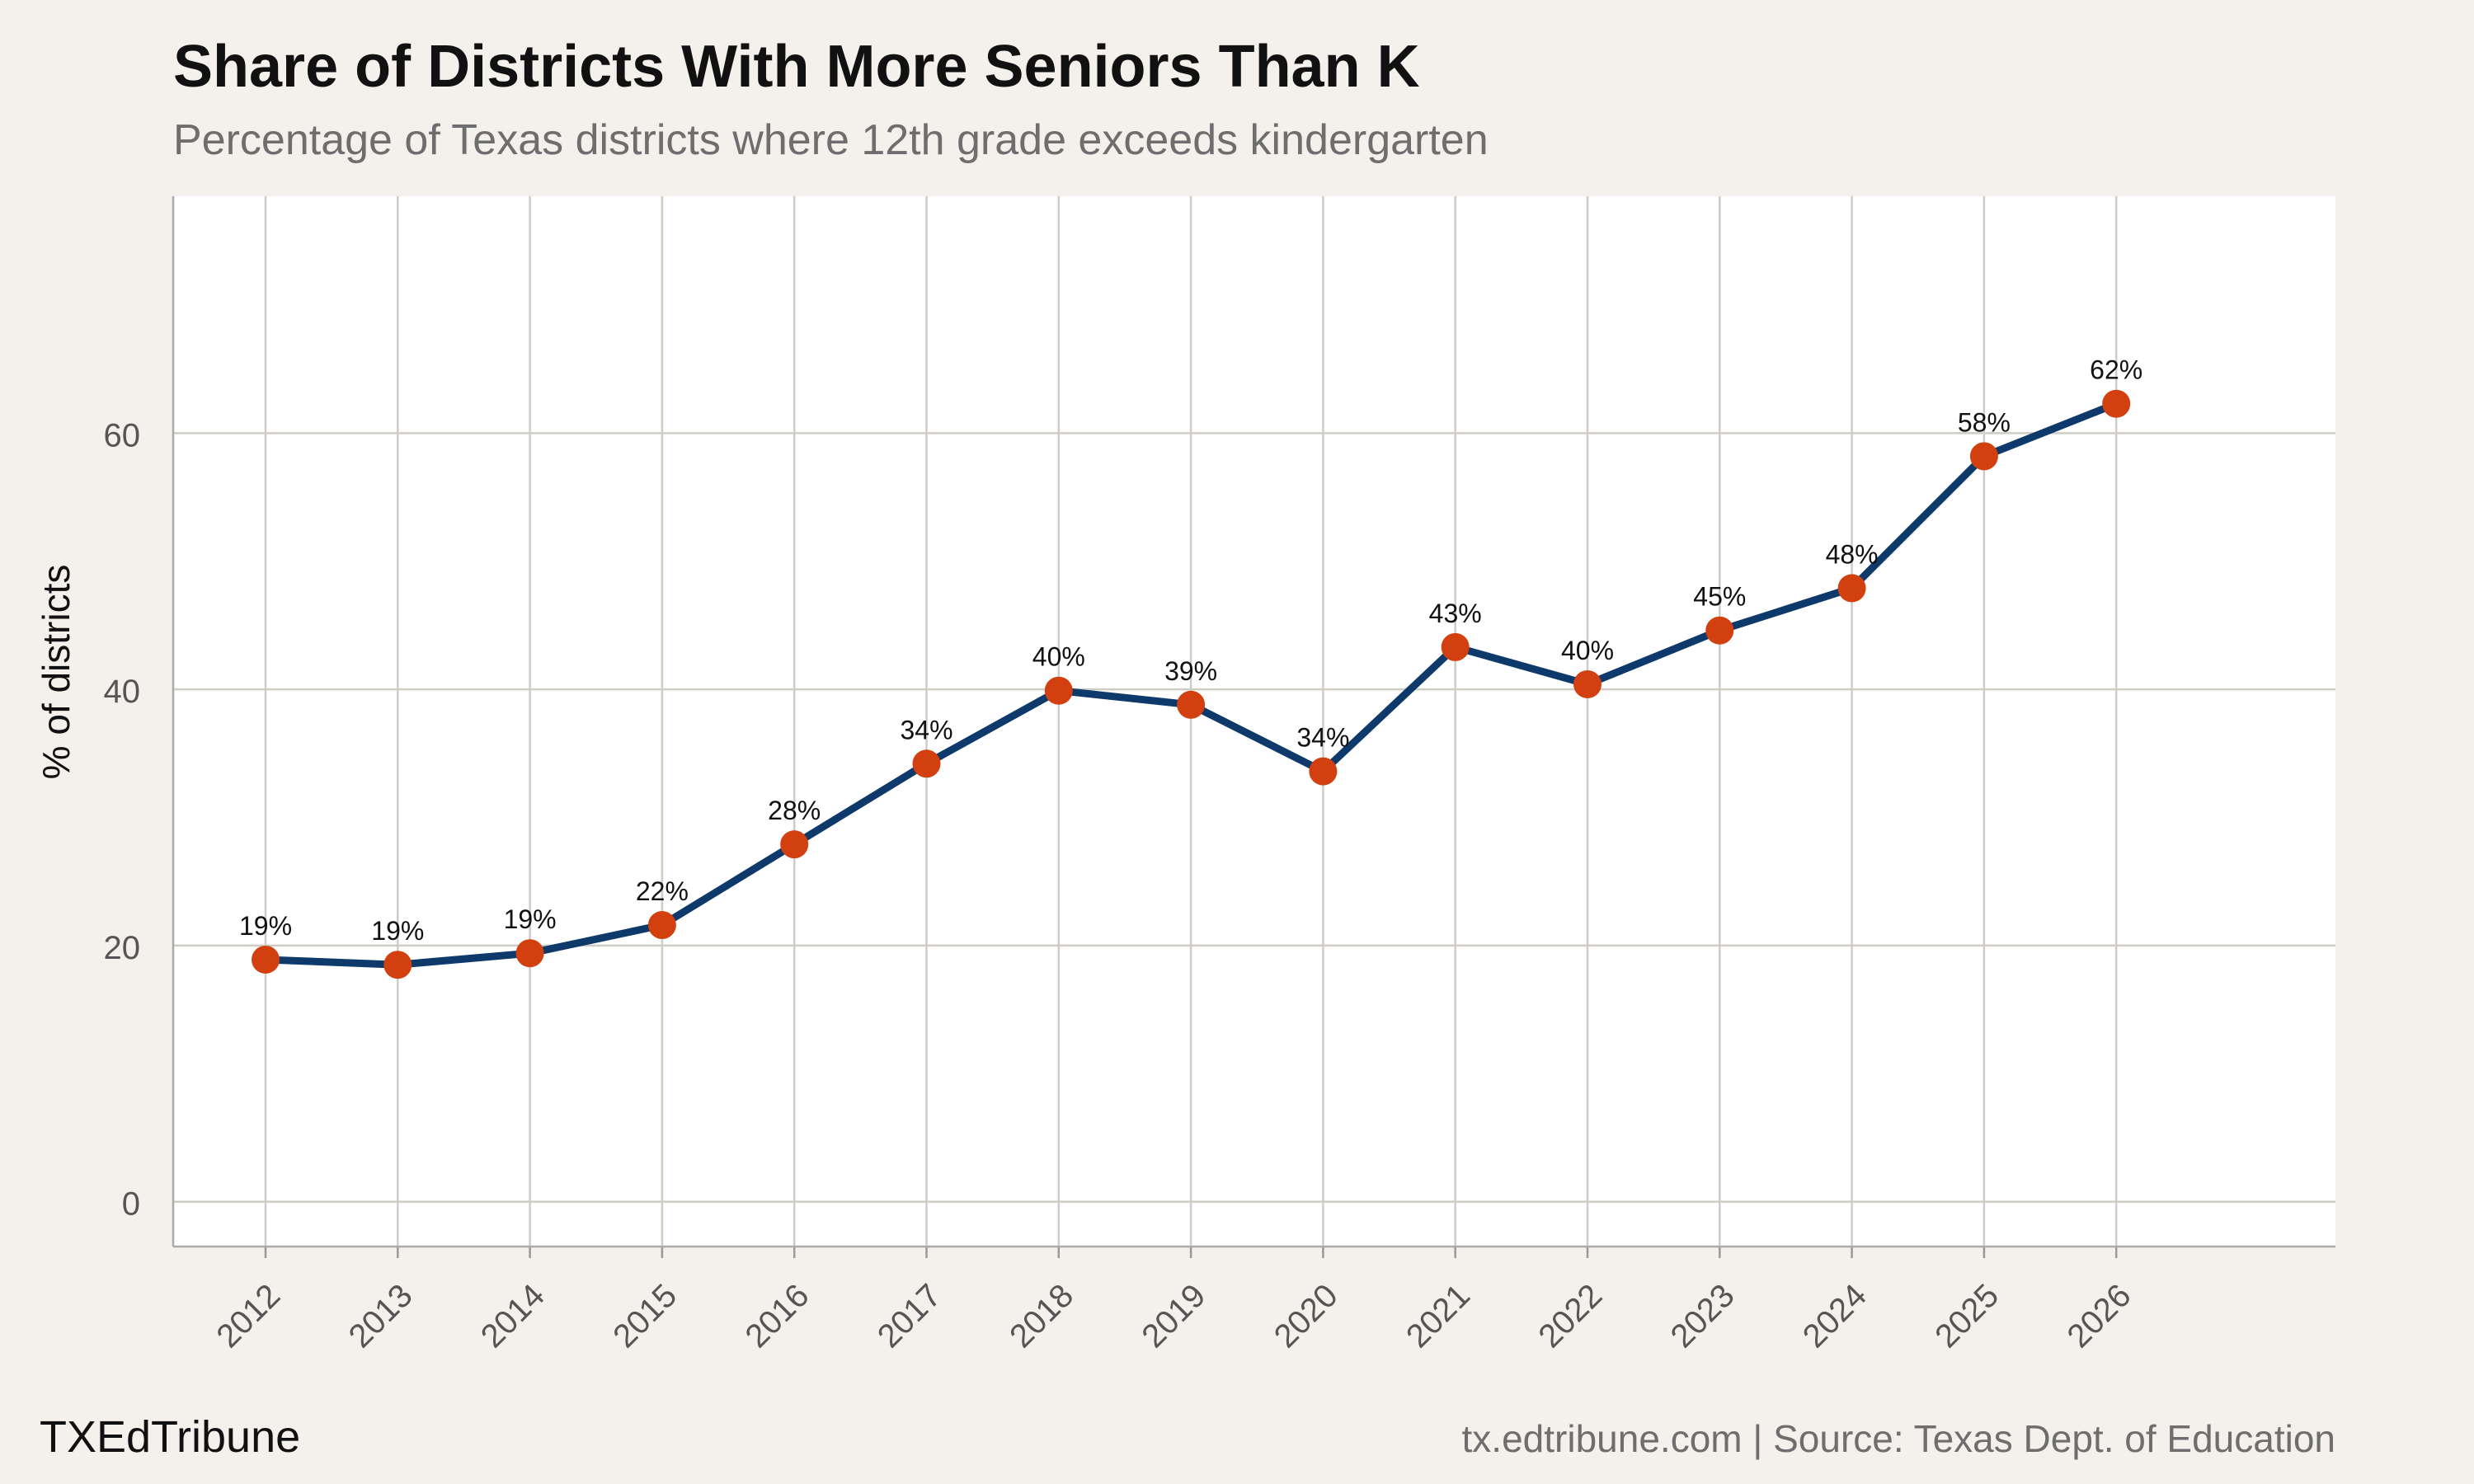 This screenshot has height=1484, width=2474. I want to click on y-tick-label: 20, so click(122, 948).